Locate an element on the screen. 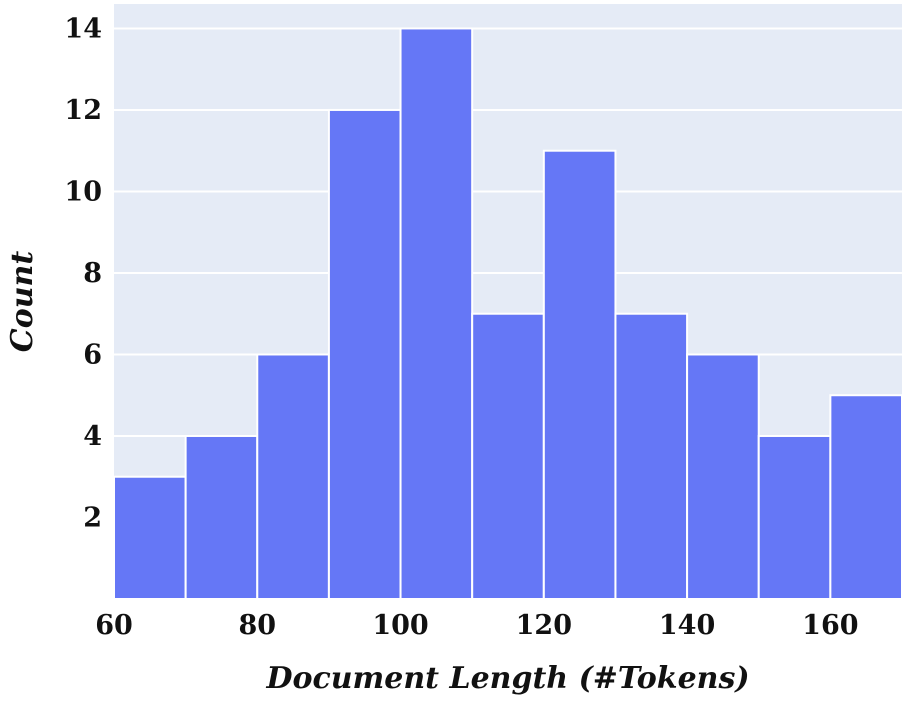 Image resolution: width=907 pixels, height=703 pixels. x-axis-title: Document Length (#Tokens) is located at coordinates (507, 678).